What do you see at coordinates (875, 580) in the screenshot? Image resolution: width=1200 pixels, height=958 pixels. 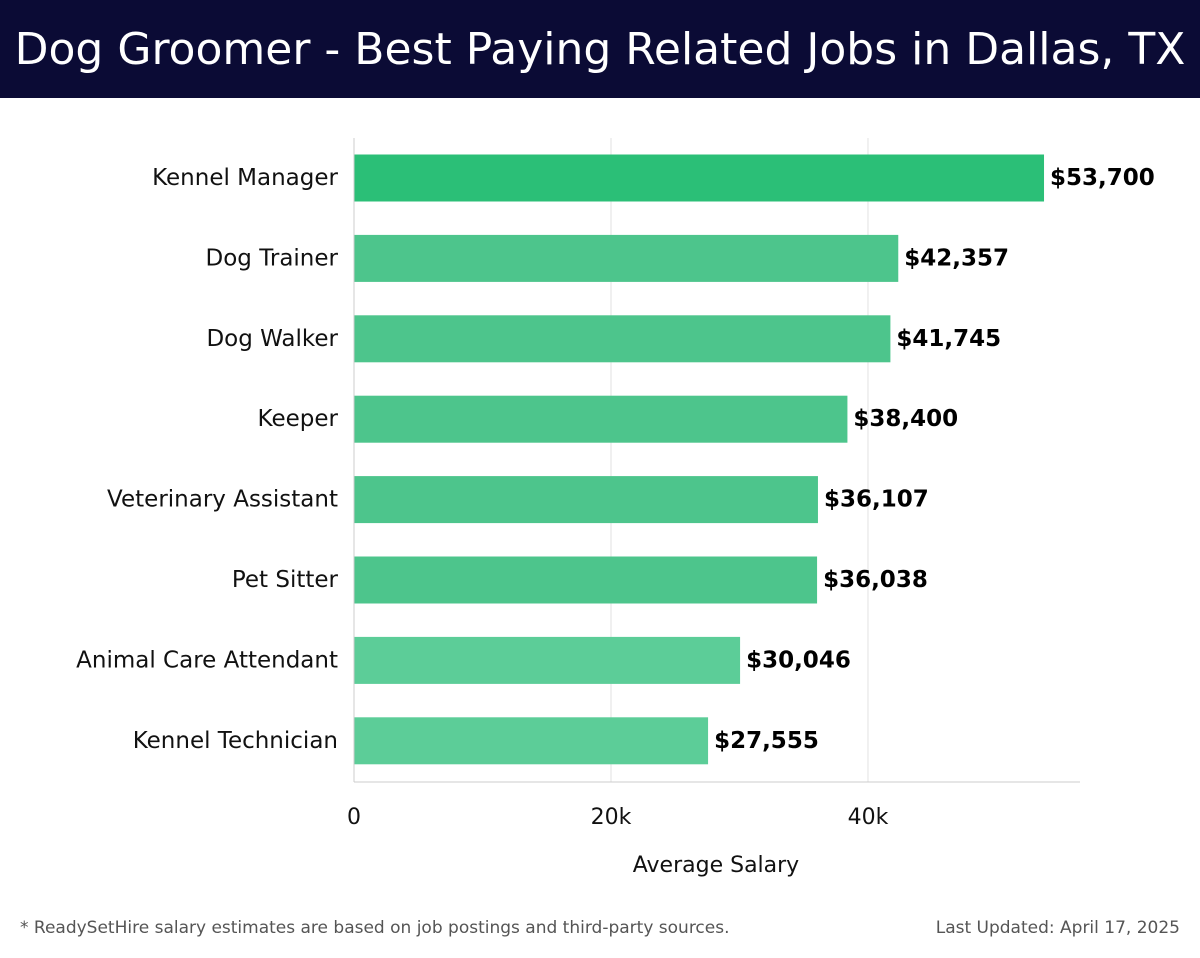 I see `value-label: $36,038` at bounding box center [875, 580].